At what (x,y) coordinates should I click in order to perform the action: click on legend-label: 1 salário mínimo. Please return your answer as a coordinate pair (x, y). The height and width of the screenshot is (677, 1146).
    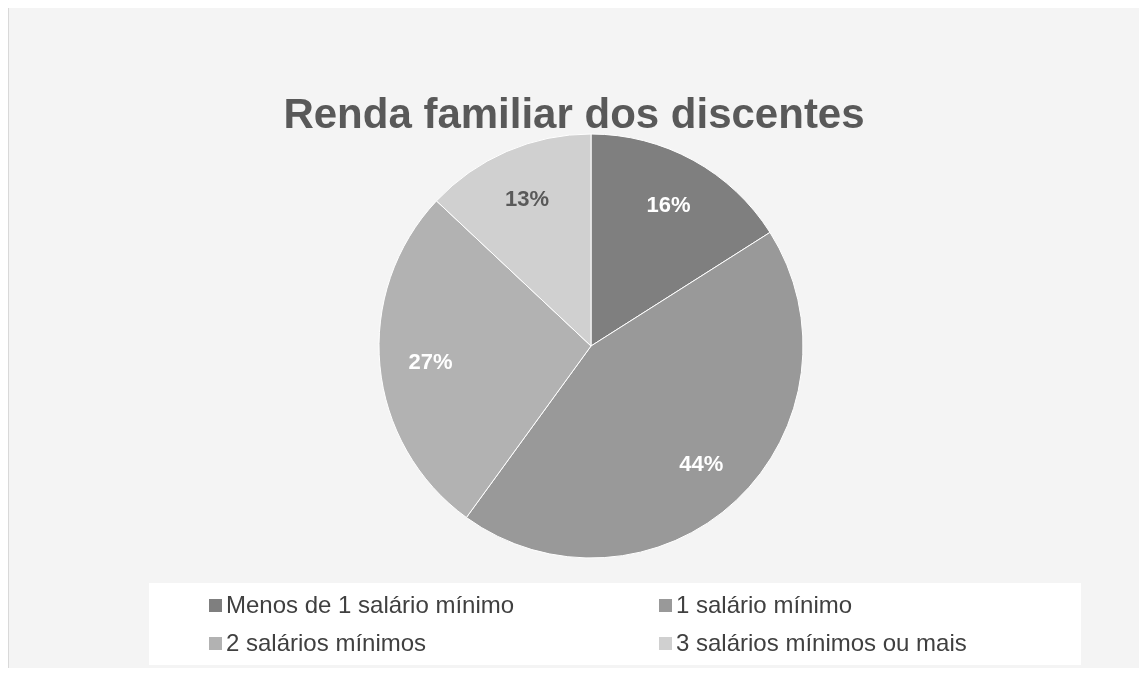
    Looking at the image, I should click on (764, 605).